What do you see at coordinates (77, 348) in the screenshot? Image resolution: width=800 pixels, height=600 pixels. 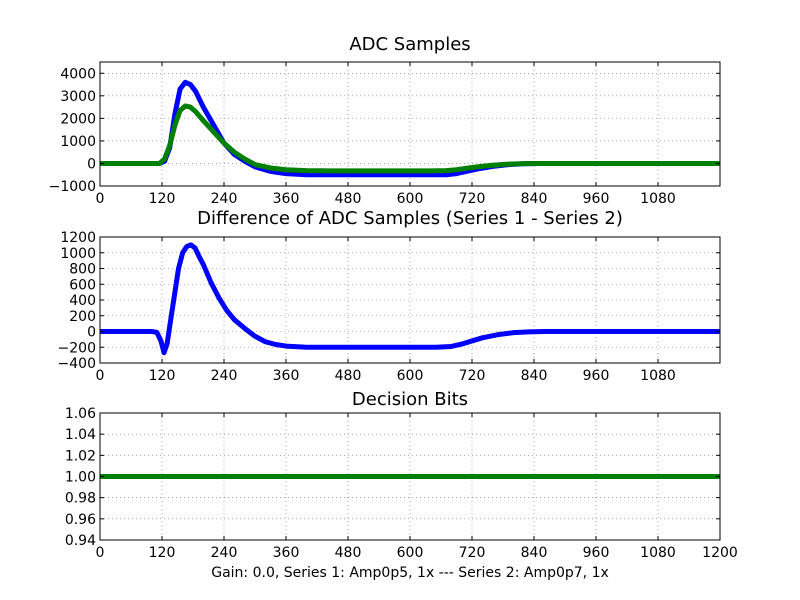 I see `y-tick-label: −200` at bounding box center [77, 348].